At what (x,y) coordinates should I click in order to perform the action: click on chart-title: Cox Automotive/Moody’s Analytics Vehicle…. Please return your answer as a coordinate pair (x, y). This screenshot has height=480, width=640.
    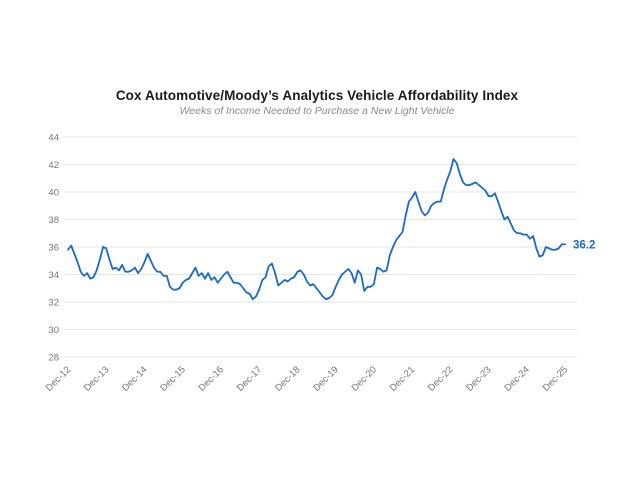
    Looking at the image, I should click on (317, 95).